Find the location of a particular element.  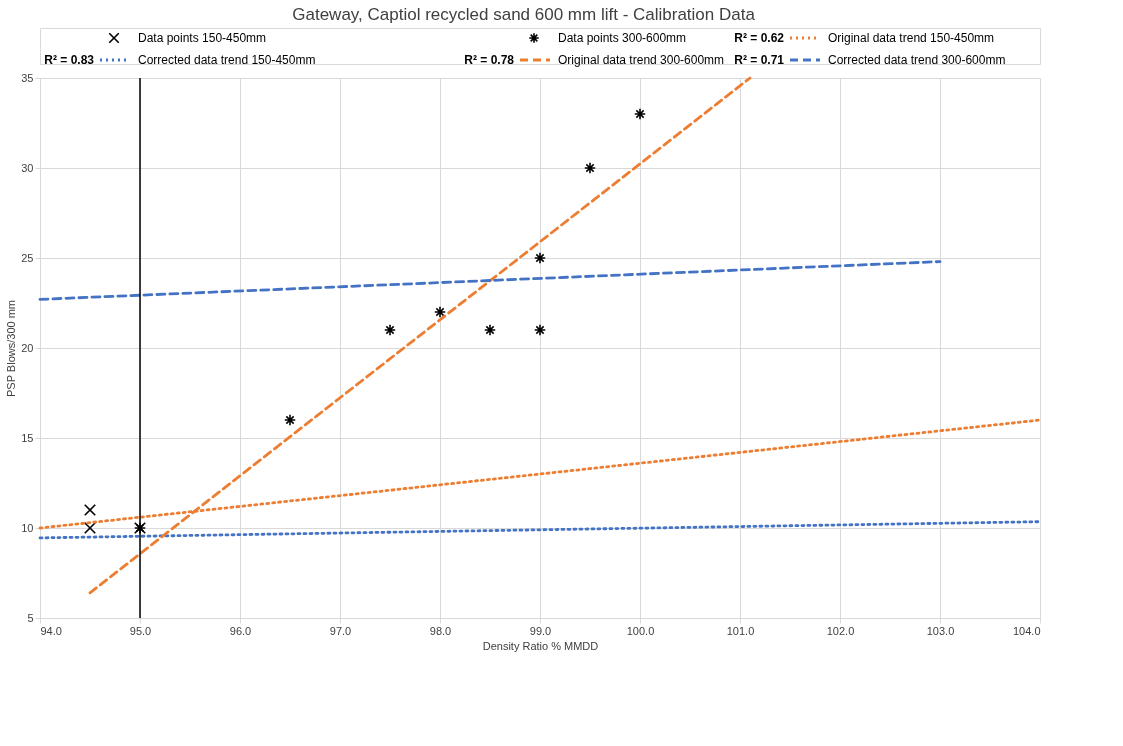

legend-label: Data points 150-450mm is located at coordinates (202, 38).